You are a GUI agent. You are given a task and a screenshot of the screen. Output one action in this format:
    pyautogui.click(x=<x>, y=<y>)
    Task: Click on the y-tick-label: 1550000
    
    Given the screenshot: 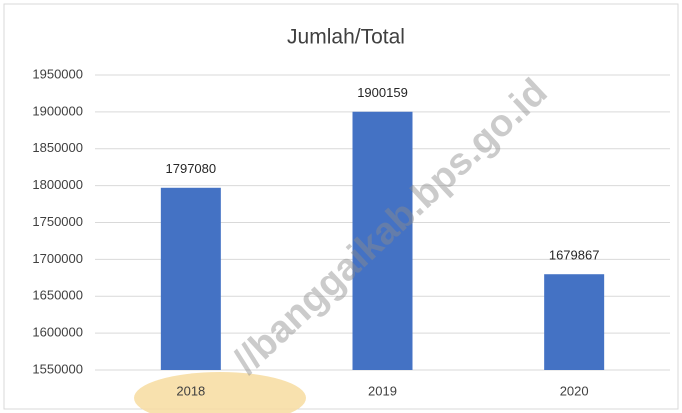 What is the action you would take?
    pyautogui.click(x=57, y=368)
    